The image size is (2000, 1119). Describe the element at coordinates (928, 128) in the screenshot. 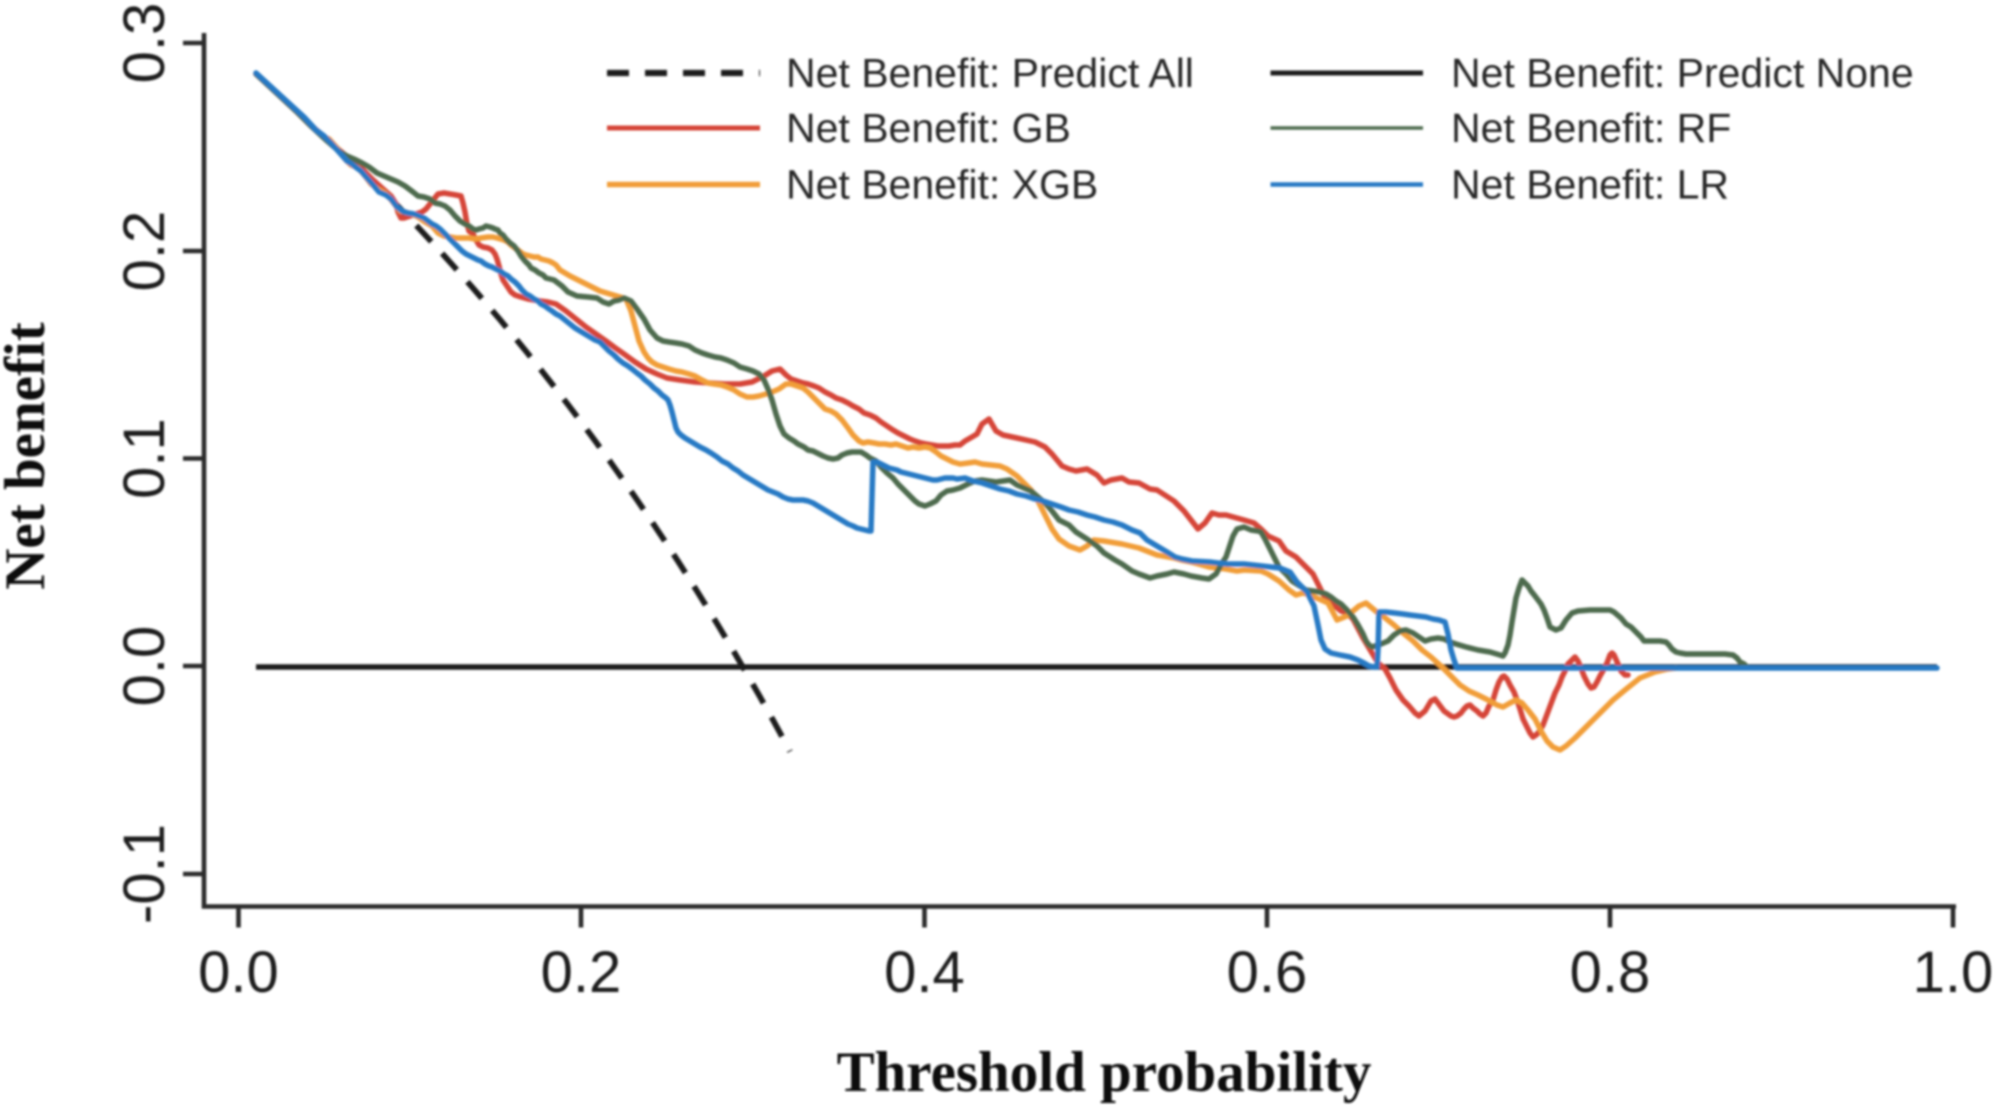

I see `svg-text: Net Benefit: GB` at that location.